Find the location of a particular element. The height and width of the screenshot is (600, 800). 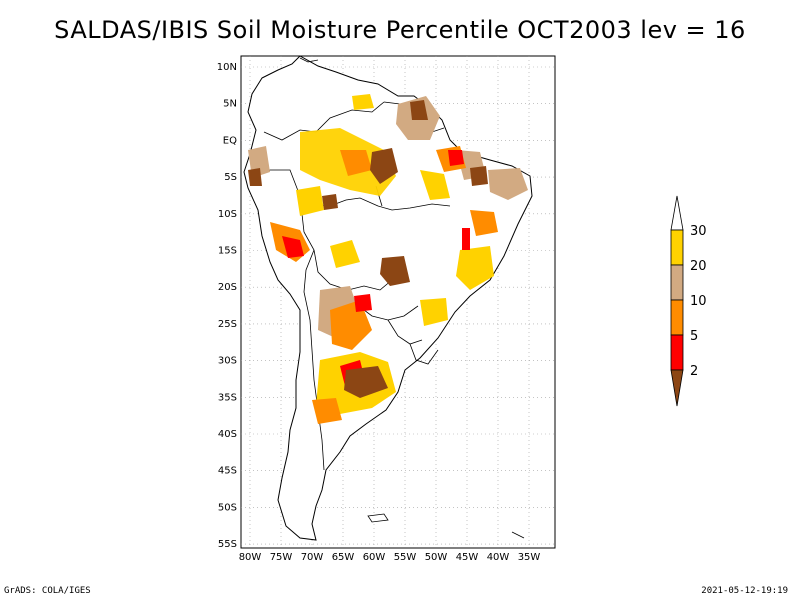

lat-tick-label: 5N is located at coordinates (230, 104).